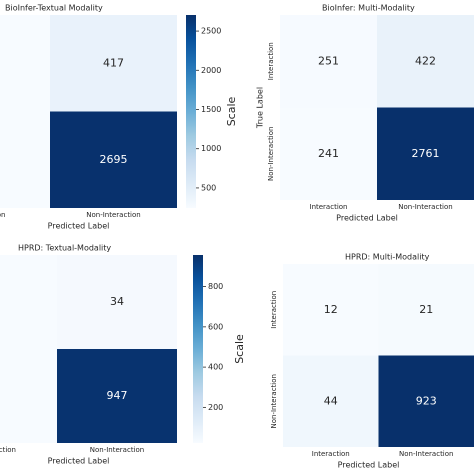 The height and width of the screenshot is (474, 474). I want to click on cell-label: 251, so click(328, 60).